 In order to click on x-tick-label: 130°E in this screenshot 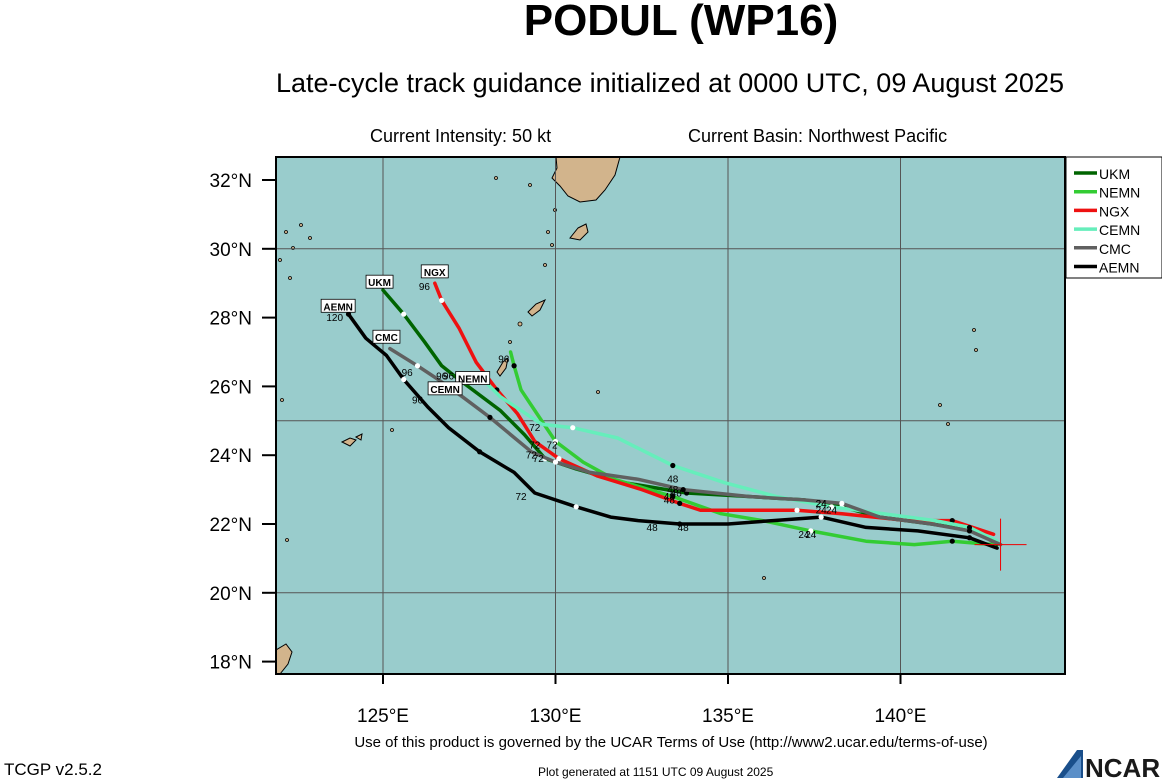, I will do `click(556, 716)`.